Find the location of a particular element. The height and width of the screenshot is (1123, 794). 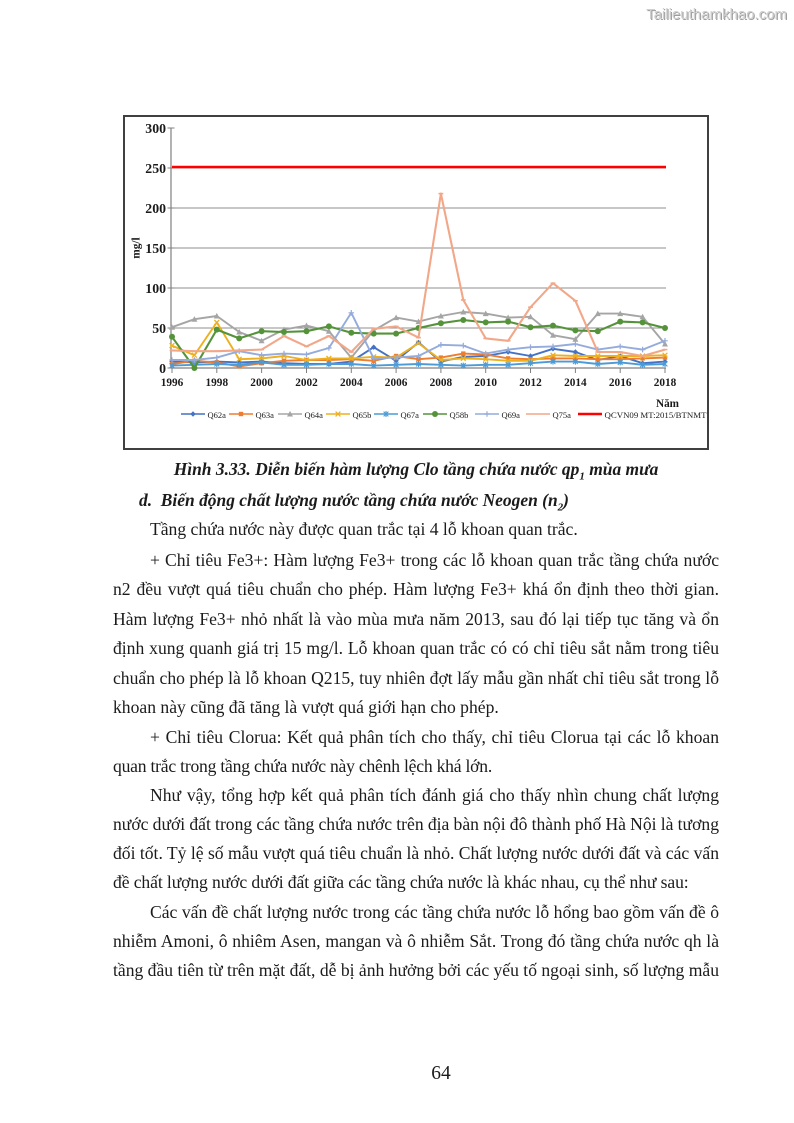

svg-text: 250 is located at coordinates (155, 168).